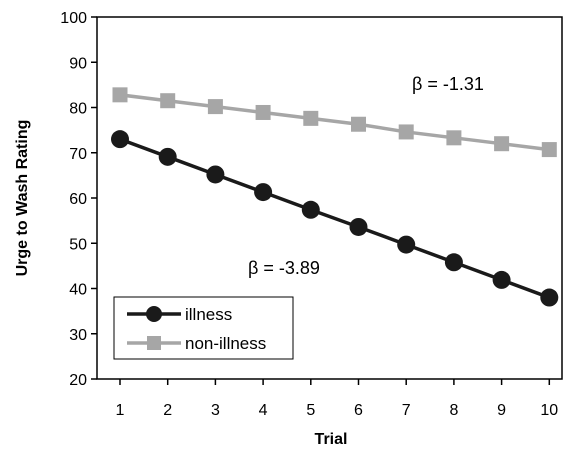 This screenshot has height=451, width=564. What do you see at coordinates (154, 343) in the screenshot?
I see `legend-marker-non-illness` at bounding box center [154, 343].